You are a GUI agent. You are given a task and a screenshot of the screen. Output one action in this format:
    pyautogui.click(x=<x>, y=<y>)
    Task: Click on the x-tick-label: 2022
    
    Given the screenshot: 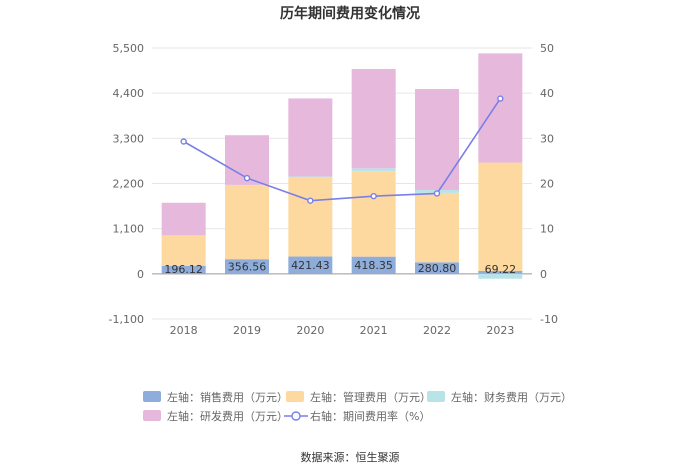 What is the action you would take?
    pyautogui.click(x=437, y=330)
    